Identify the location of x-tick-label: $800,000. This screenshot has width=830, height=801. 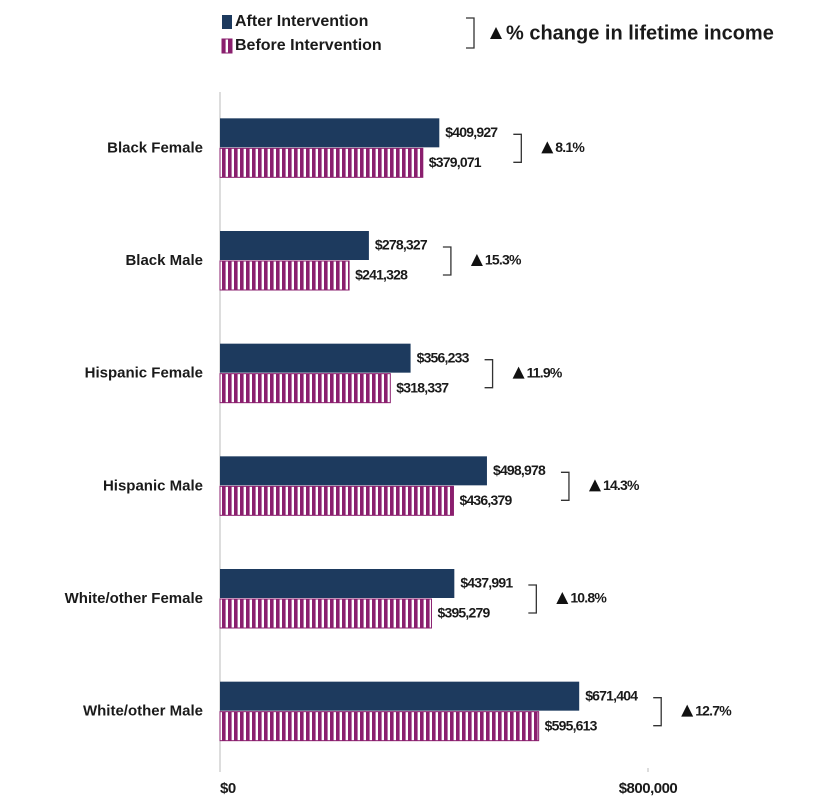
(648, 788).